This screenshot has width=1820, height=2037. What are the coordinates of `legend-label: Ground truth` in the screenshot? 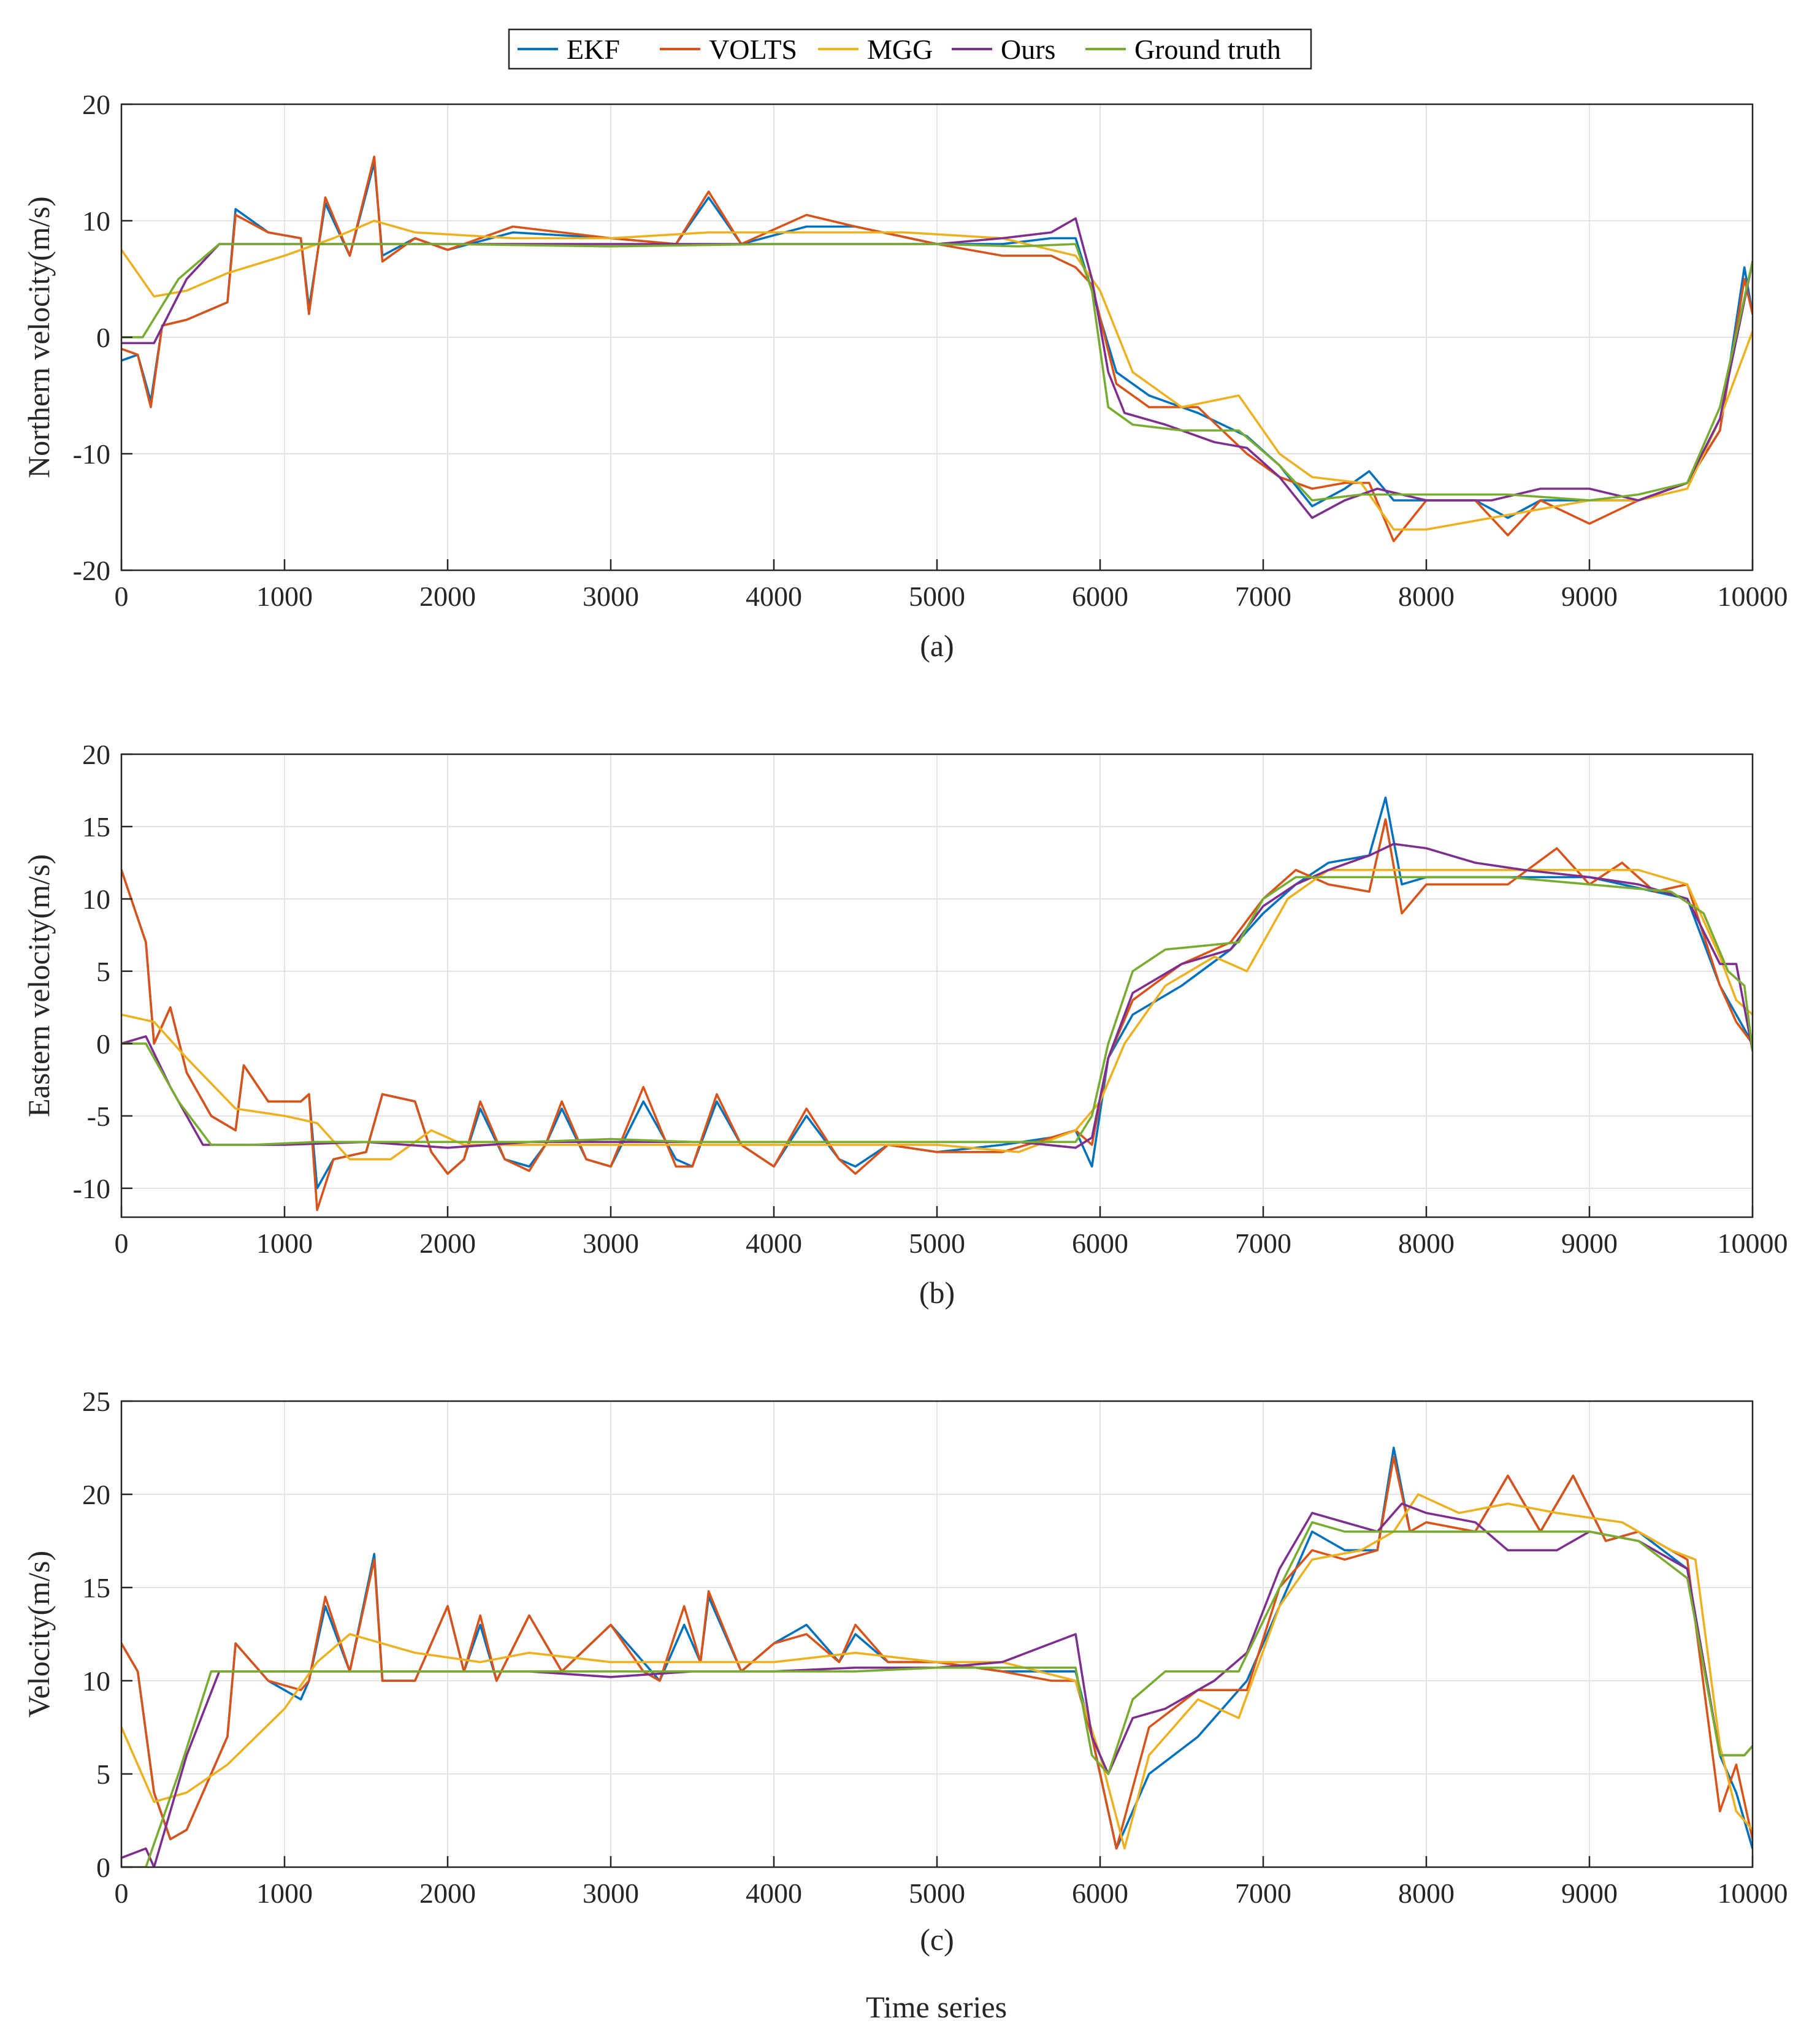 It's located at (1207, 49).